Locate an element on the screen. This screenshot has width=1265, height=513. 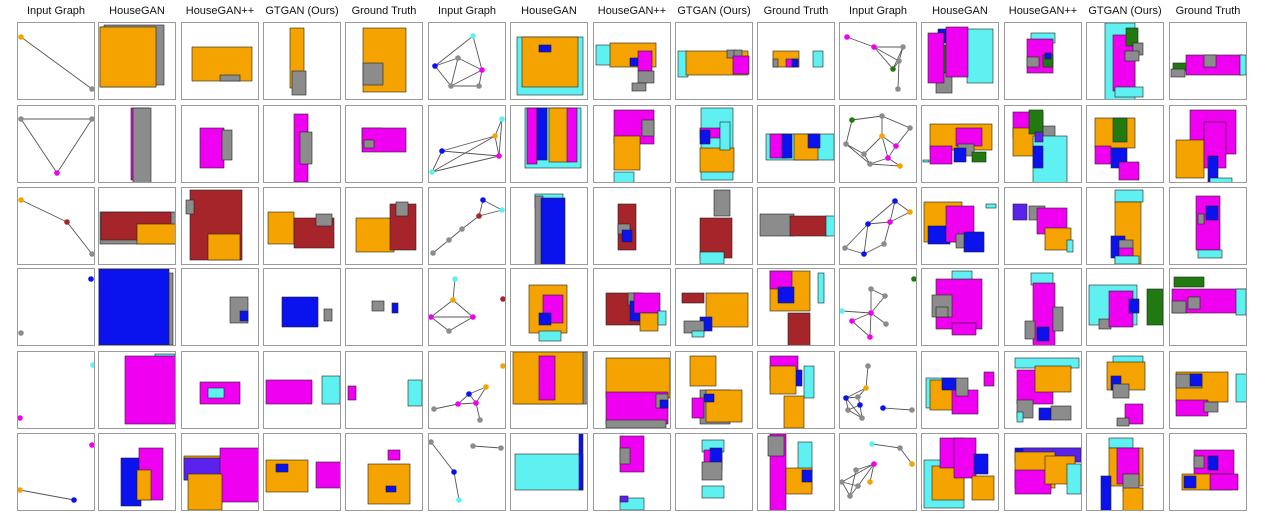
housegan-layout-r4-g2 is located at coordinates (549, 307).